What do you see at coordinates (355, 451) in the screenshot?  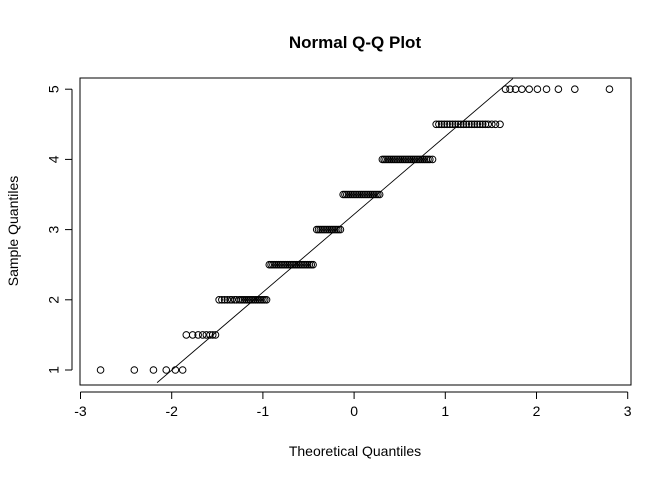 I see `x-axis-label: Theoretical Quantiles` at bounding box center [355, 451].